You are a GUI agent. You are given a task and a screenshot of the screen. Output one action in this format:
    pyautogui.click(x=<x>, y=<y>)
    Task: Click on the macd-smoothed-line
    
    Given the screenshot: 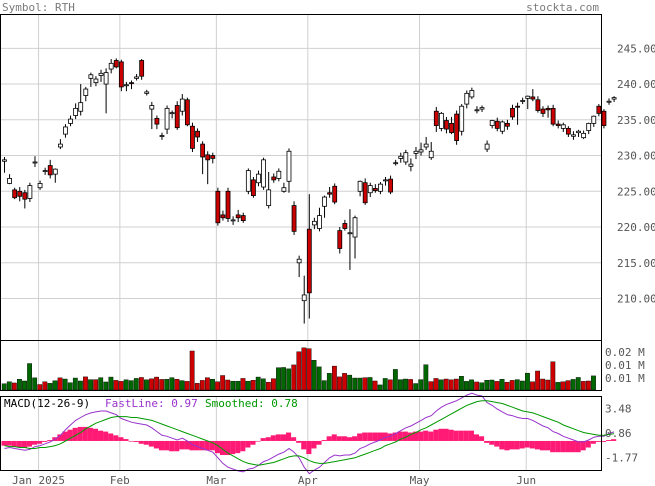 What is the action you would take?
    pyautogui.click(x=309, y=433)
    